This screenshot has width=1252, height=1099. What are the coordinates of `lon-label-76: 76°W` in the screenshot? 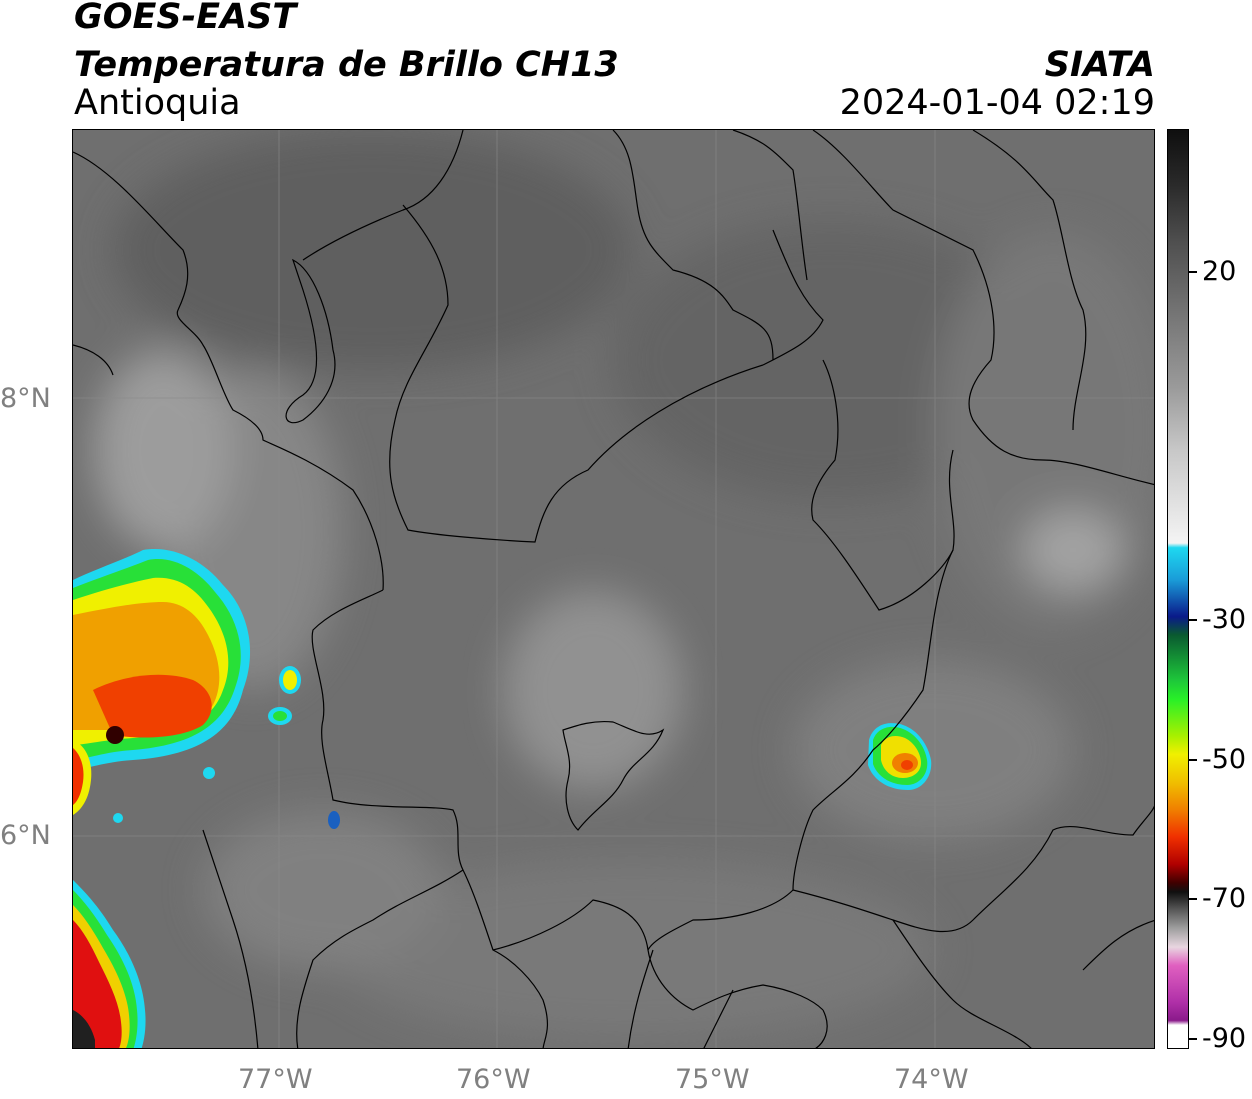 It's located at (493, 1079).